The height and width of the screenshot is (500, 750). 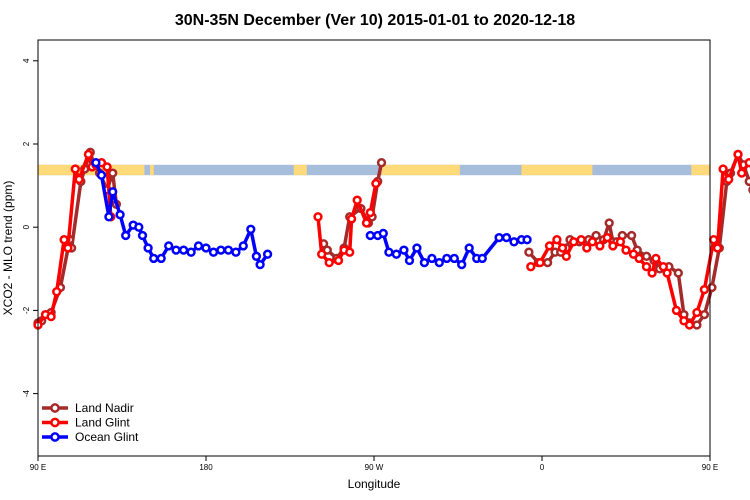 I want to click on legend-label: Land Glint, so click(x=102, y=423).